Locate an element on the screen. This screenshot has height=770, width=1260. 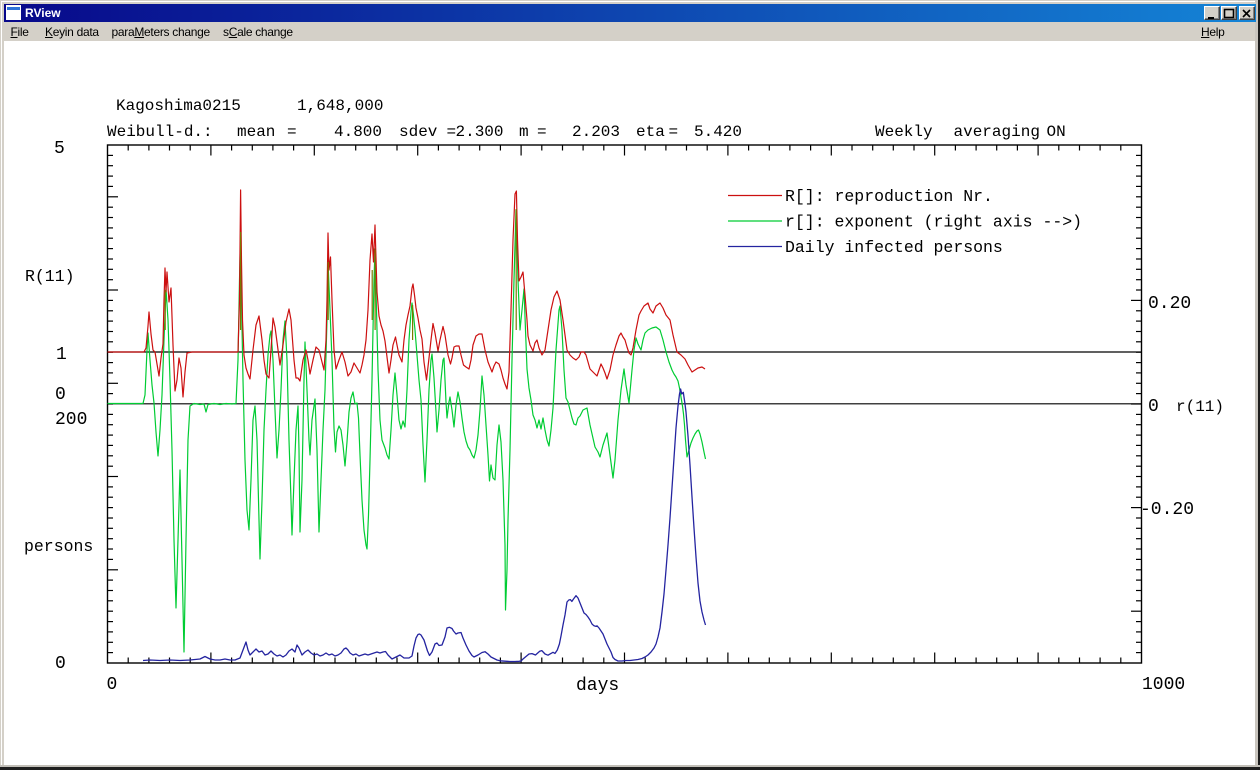
svg-text: sdev is located at coordinates (418, 132).